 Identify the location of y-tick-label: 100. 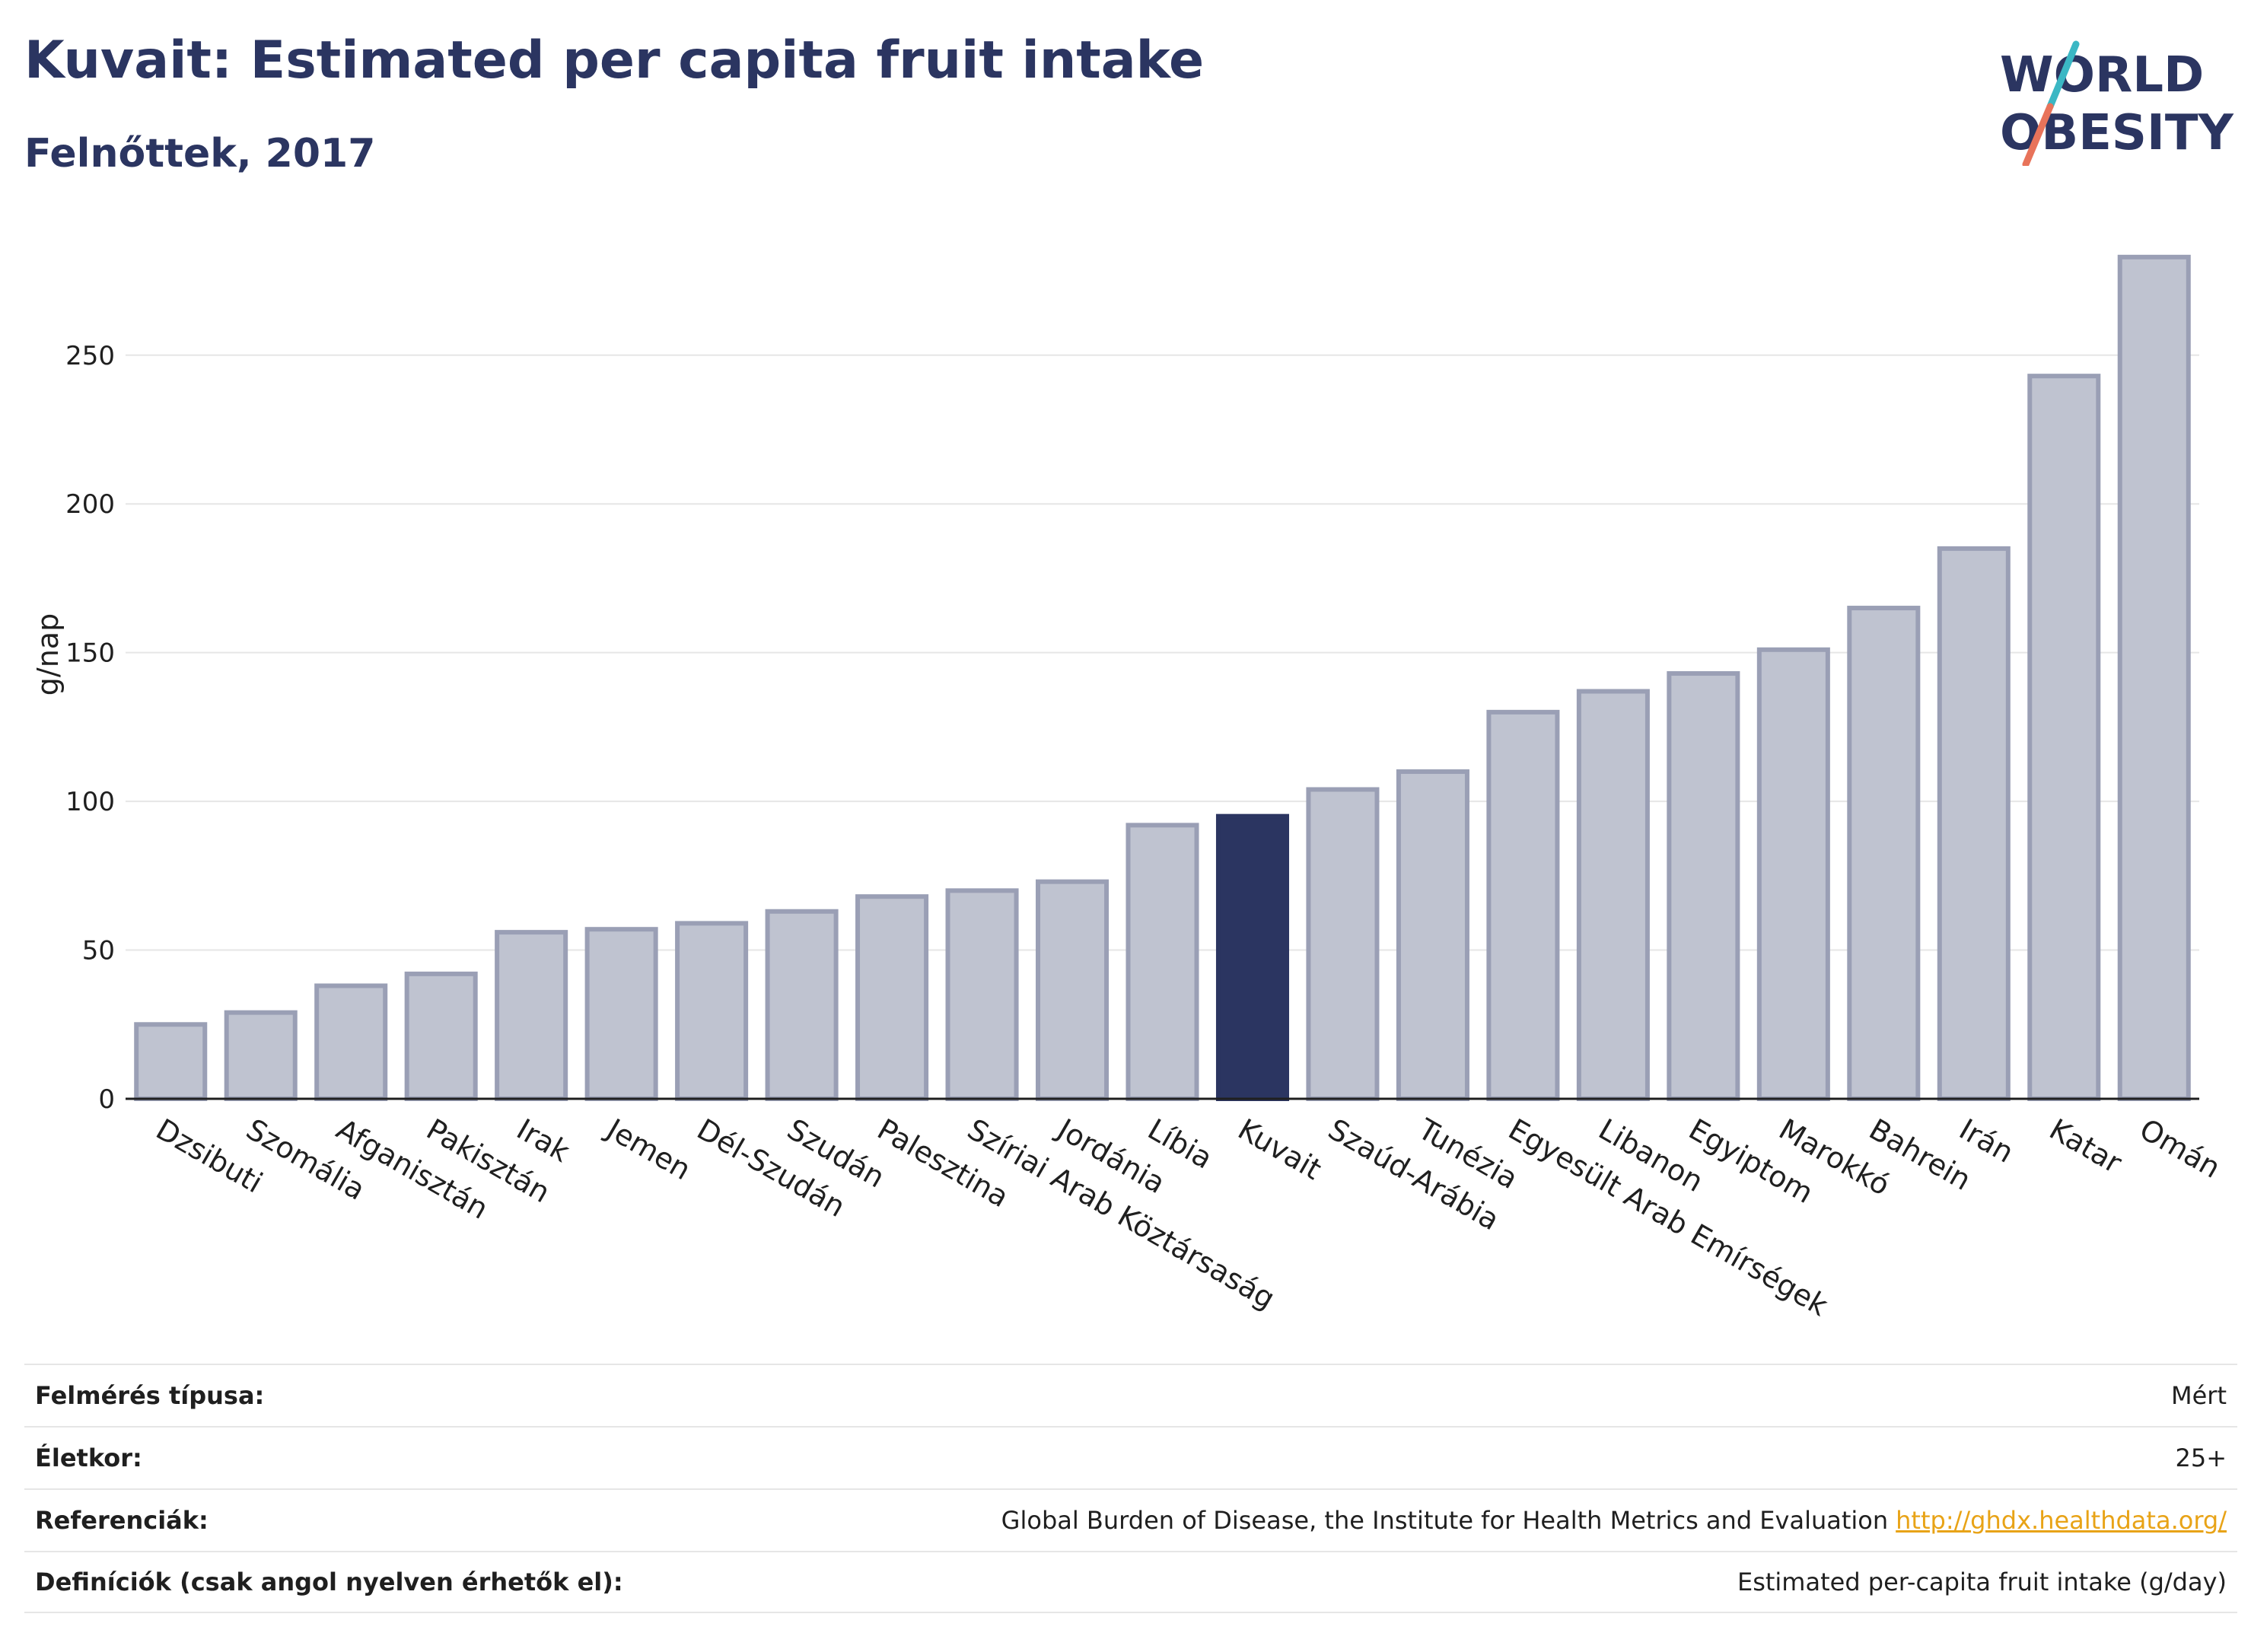
(90, 802).